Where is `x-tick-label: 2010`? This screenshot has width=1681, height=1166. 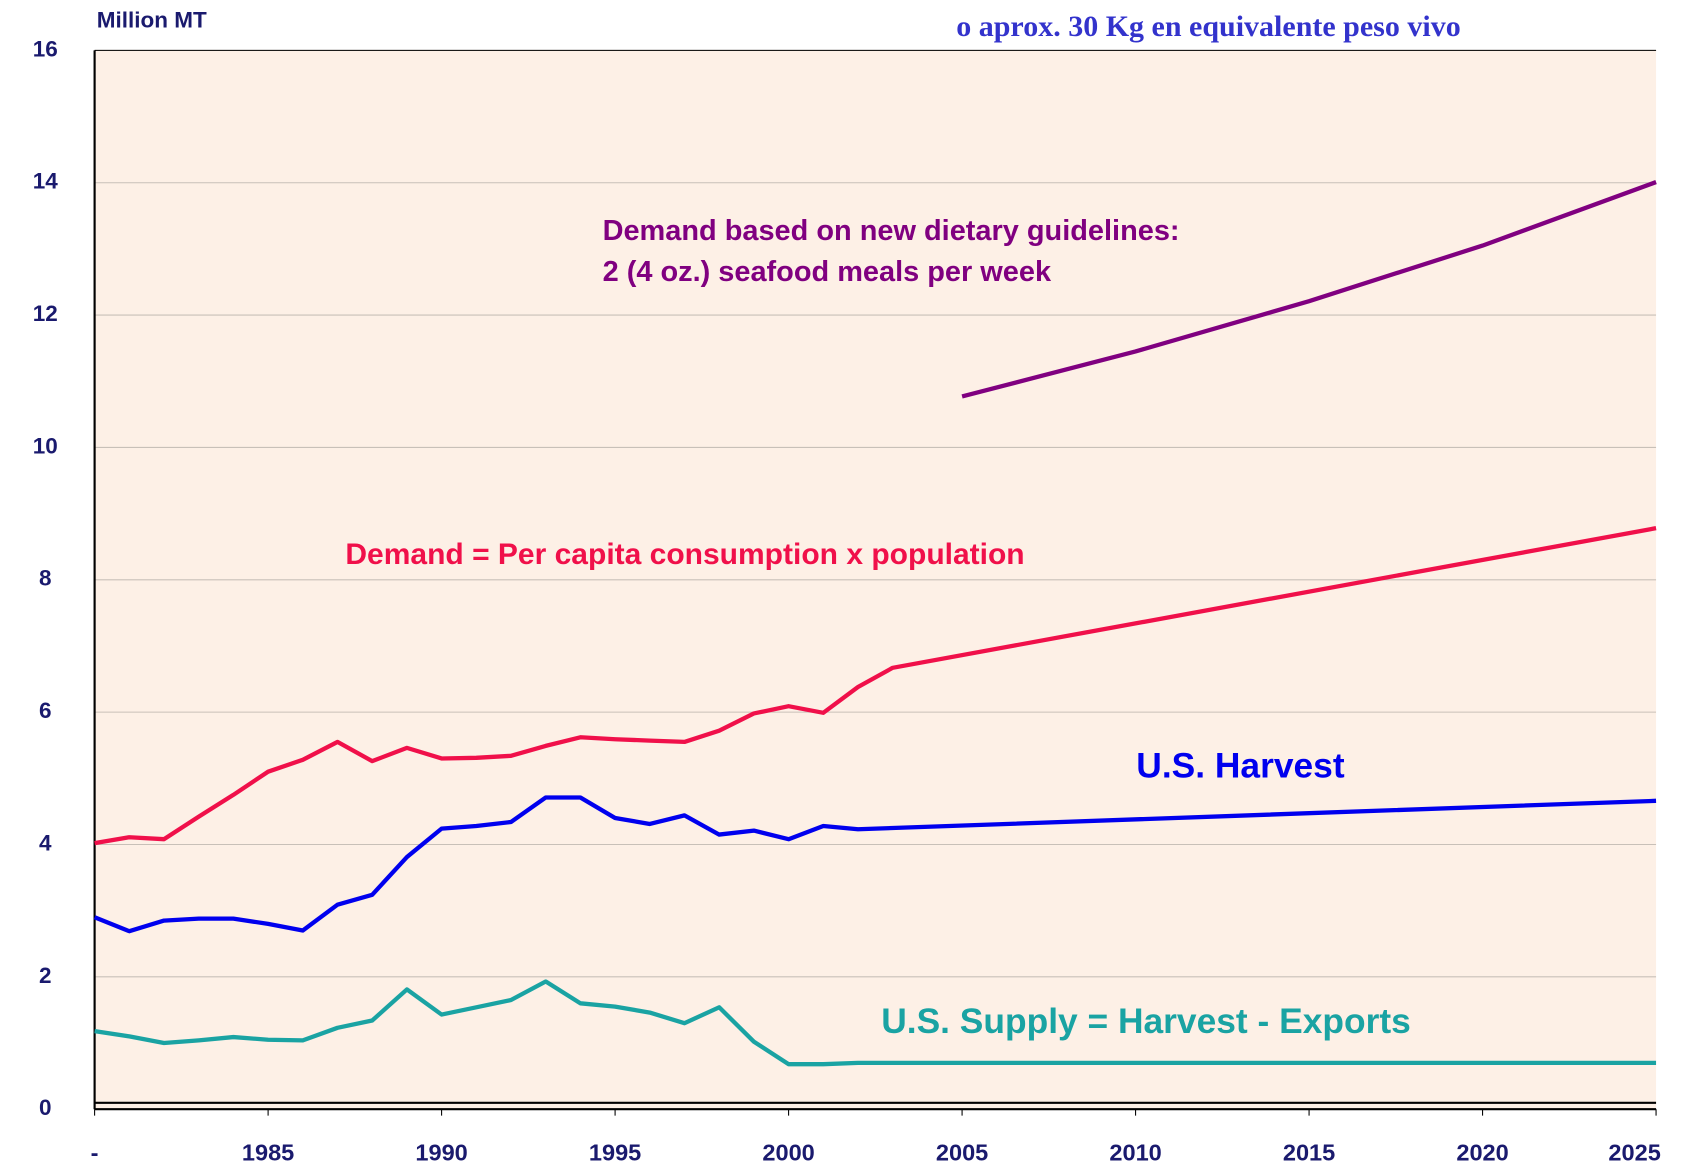 x-tick-label: 2010 is located at coordinates (1135, 1152).